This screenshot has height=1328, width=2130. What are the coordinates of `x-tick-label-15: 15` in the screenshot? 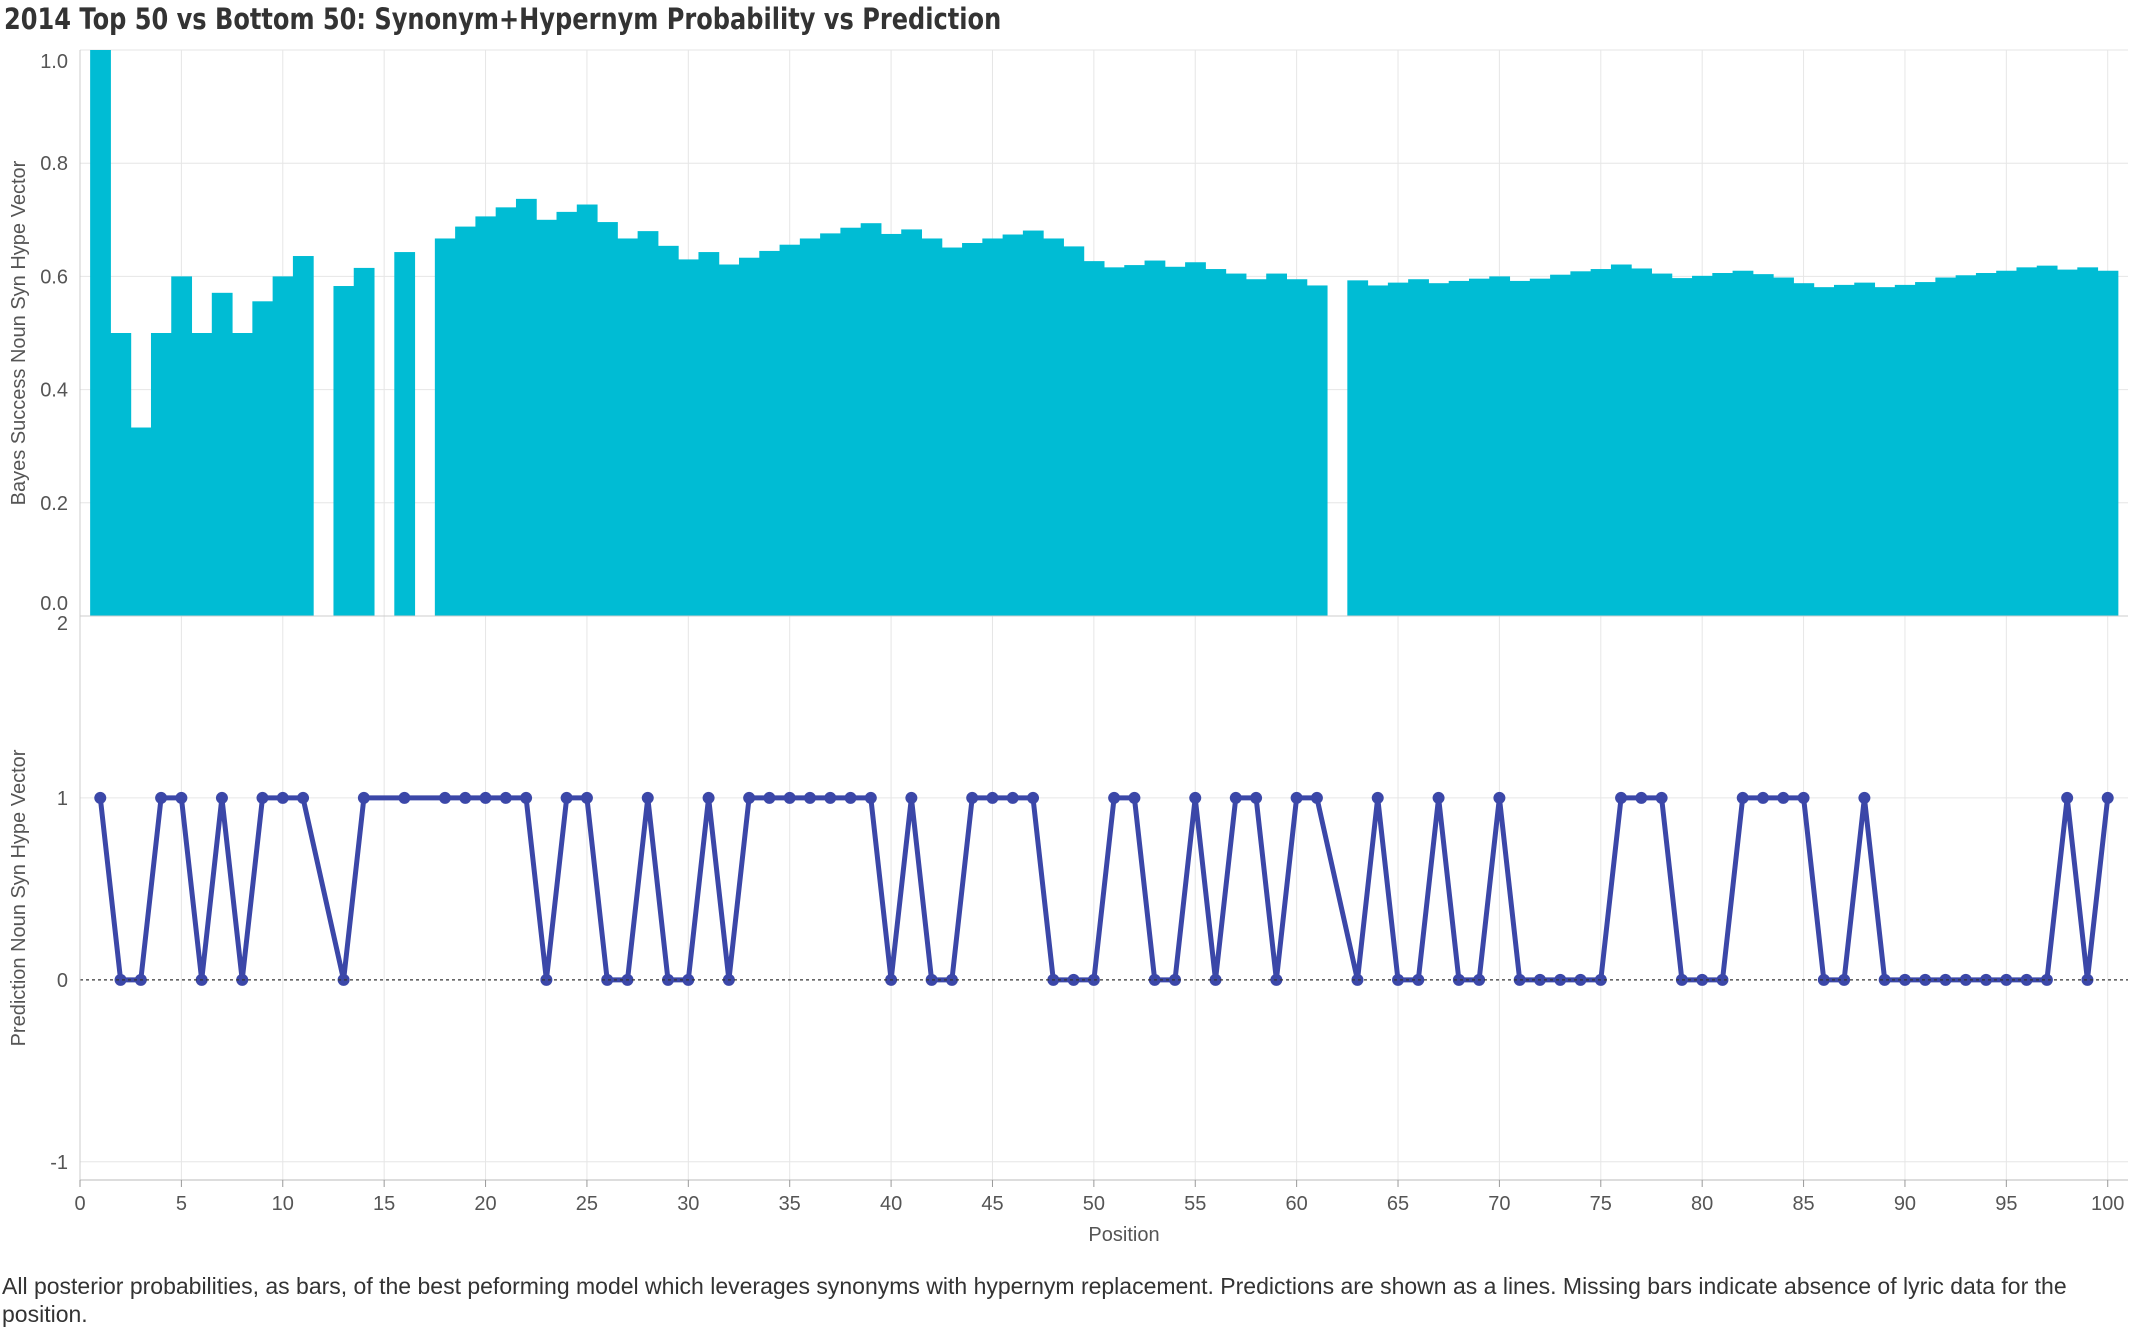 It's located at (384, 1204).